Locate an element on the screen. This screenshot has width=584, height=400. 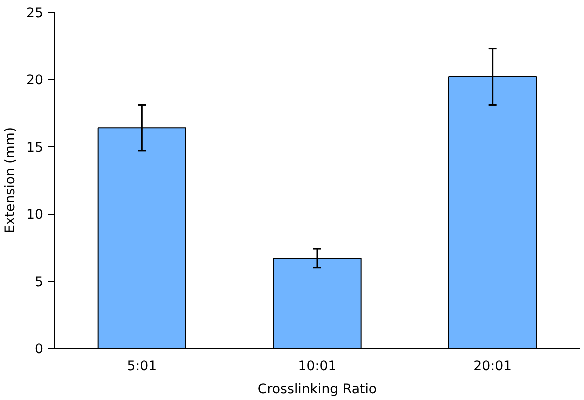
y-tick-label: 25 is located at coordinates (35, 14).